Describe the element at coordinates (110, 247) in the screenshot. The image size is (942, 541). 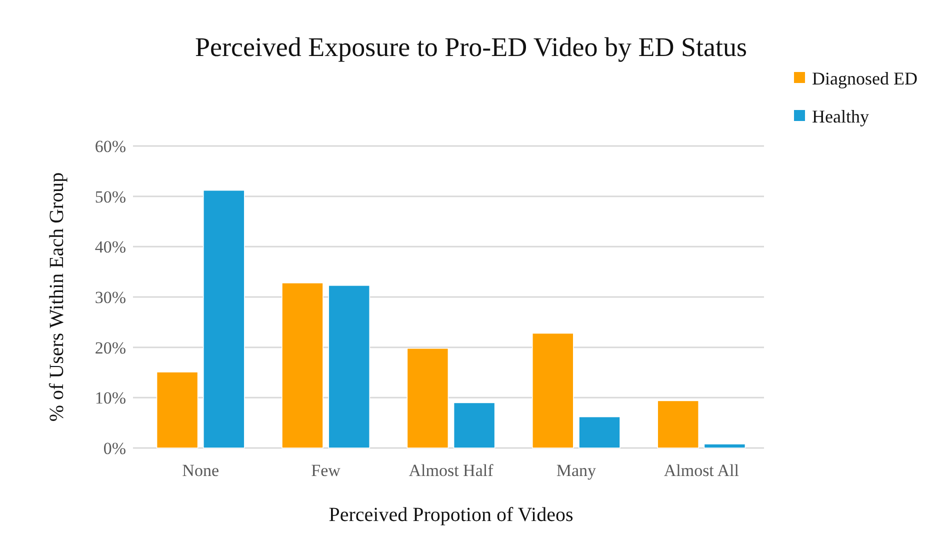
I see `y-tick-label: 40%` at that location.